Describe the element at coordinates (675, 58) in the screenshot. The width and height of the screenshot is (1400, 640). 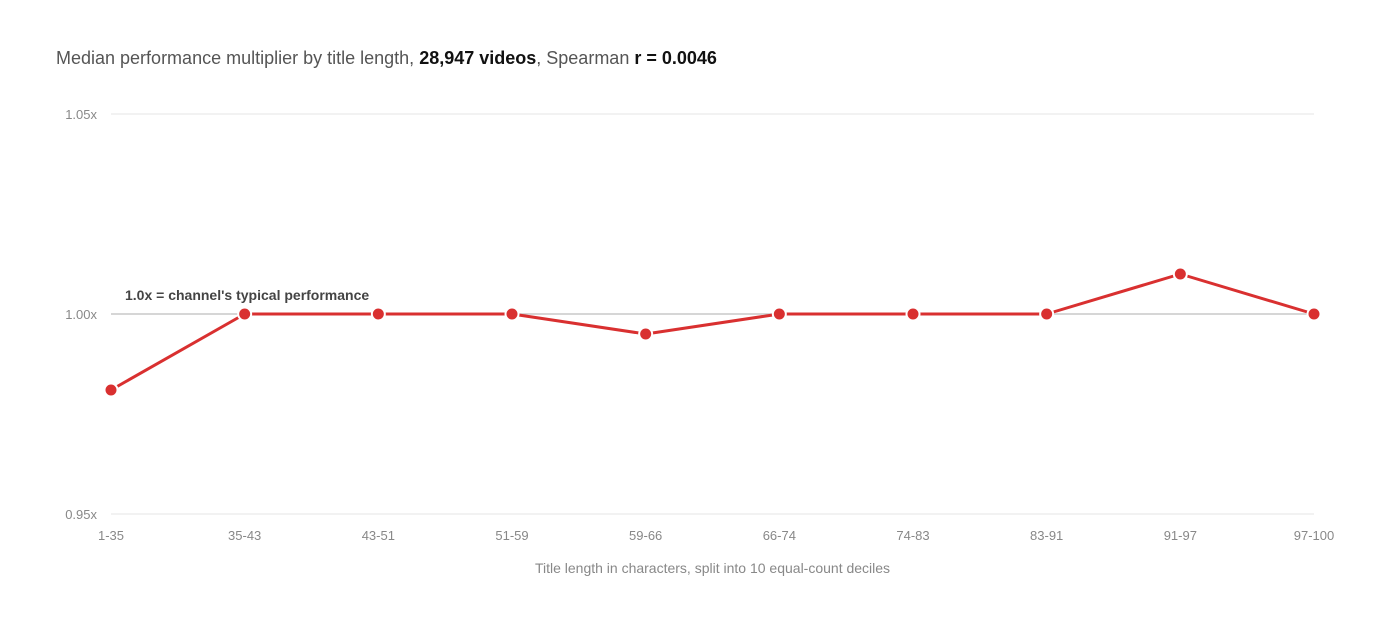
I see `title-spearman-stat: r = 0.0046` at that location.